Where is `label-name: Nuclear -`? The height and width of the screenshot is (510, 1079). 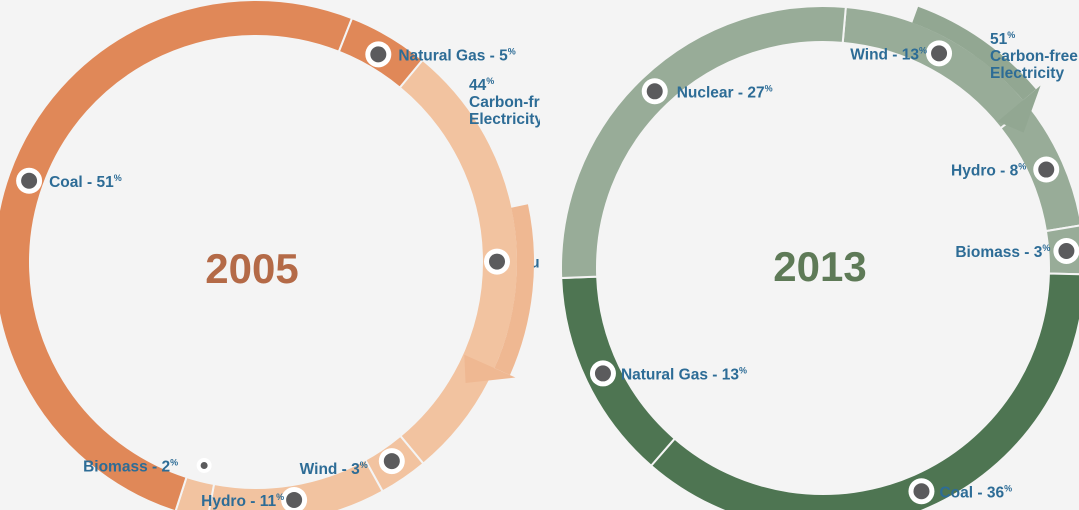 label-name: Nuclear - is located at coordinates (712, 92).